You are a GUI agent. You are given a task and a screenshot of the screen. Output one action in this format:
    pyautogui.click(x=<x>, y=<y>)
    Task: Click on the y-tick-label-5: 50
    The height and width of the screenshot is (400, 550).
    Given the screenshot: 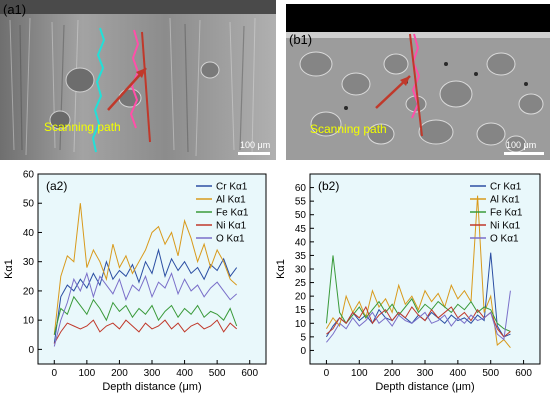 What is the action you would take?
    pyautogui.click(x=29, y=204)
    